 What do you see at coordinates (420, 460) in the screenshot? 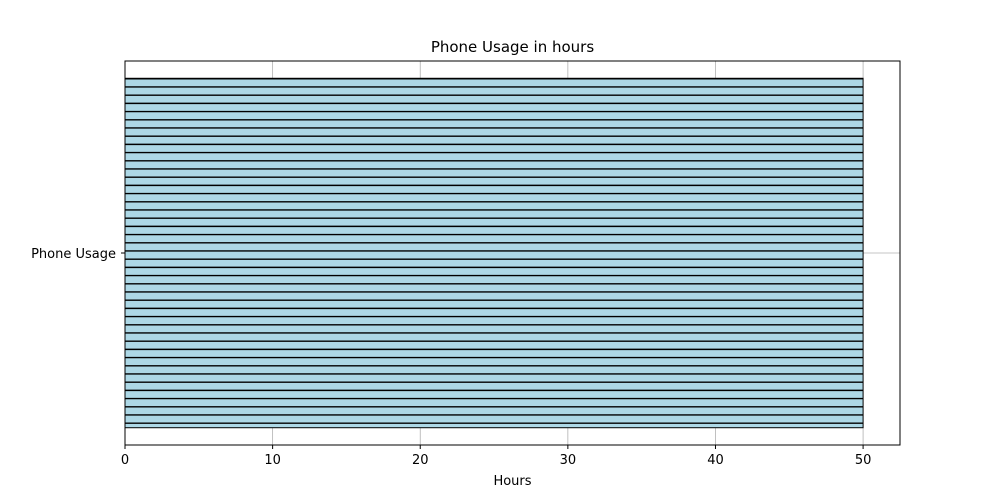
I see `x-tick-label: 20` at bounding box center [420, 460].